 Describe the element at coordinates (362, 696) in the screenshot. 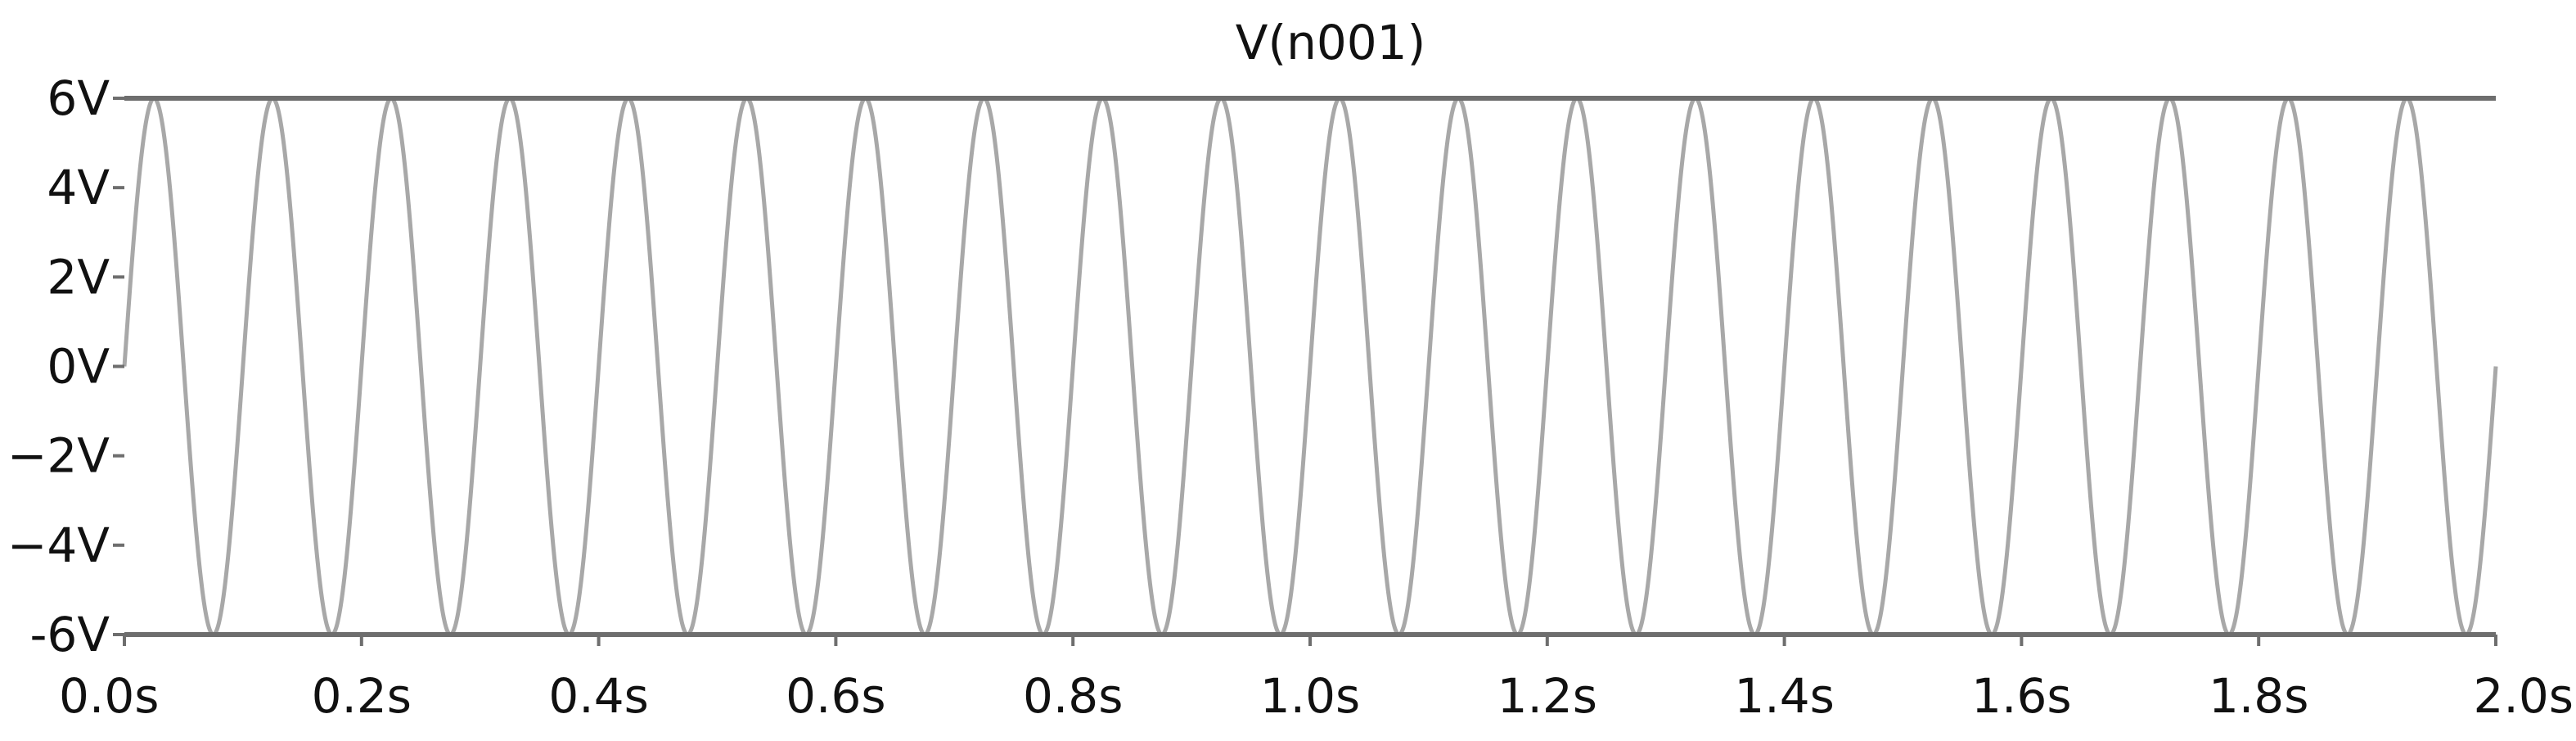

I see `x-tick-label: 0.2s` at that location.